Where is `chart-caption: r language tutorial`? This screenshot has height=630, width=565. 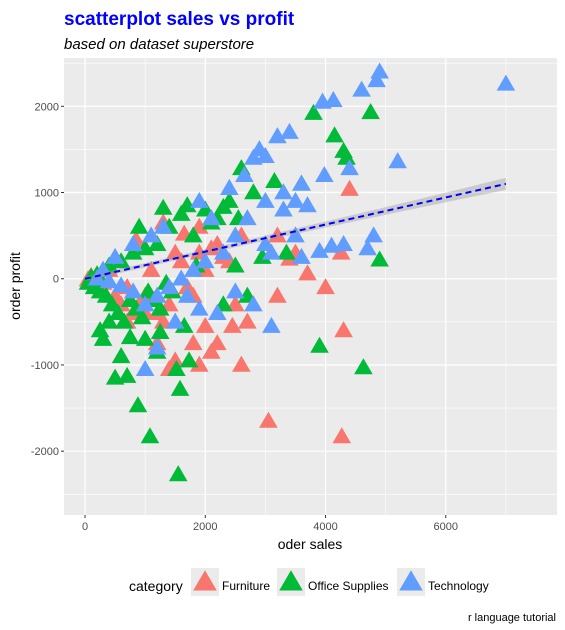 chart-caption: r language tutorial is located at coordinates (512, 618).